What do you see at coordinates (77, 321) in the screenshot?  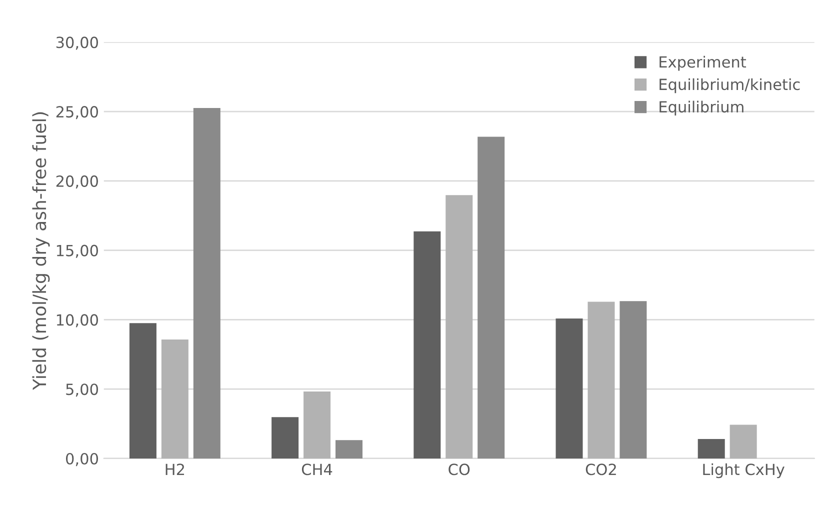 I see `y-tick-label: 10,00` at bounding box center [77, 321].